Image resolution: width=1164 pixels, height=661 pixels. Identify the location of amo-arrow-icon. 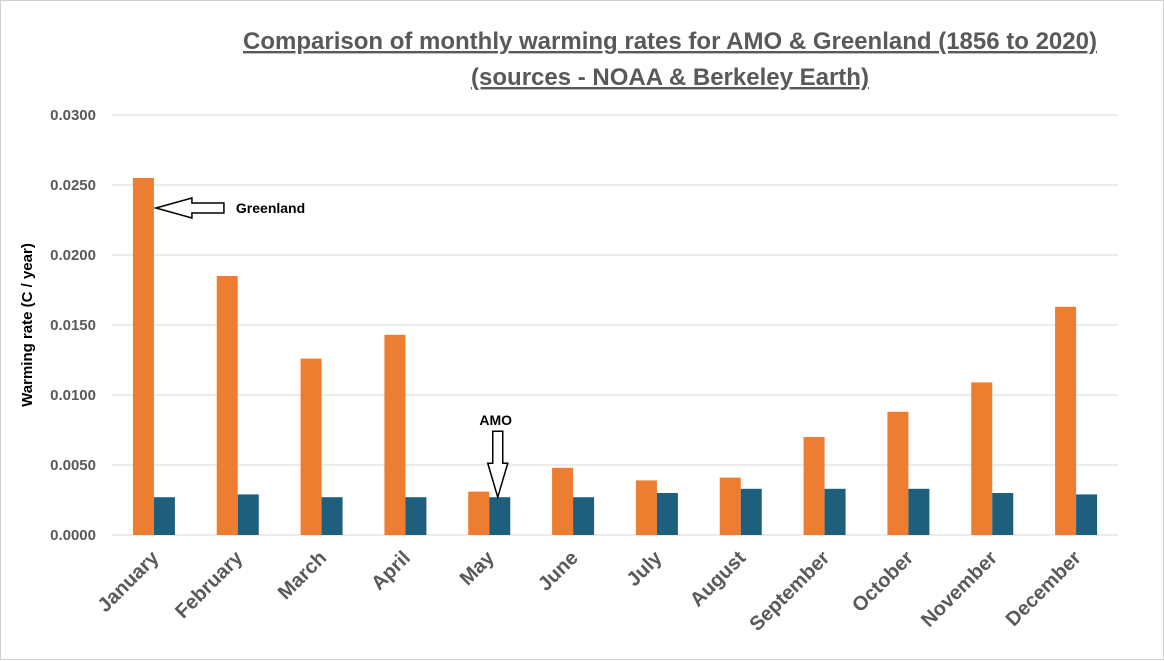
(497, 465).